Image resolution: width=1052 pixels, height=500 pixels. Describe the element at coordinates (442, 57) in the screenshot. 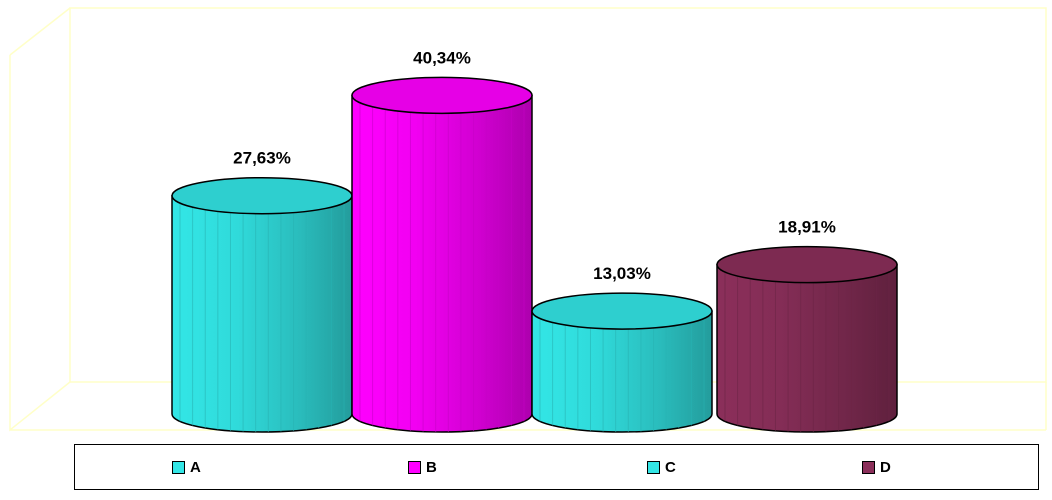

I see `data-label-b: 40,34%` at that location.